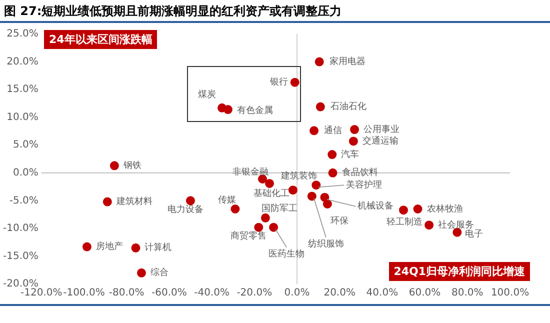 The width and height of the screenshot is (550, 323). I want to click on y-tick-label: 10.0%, so click(22, 117).